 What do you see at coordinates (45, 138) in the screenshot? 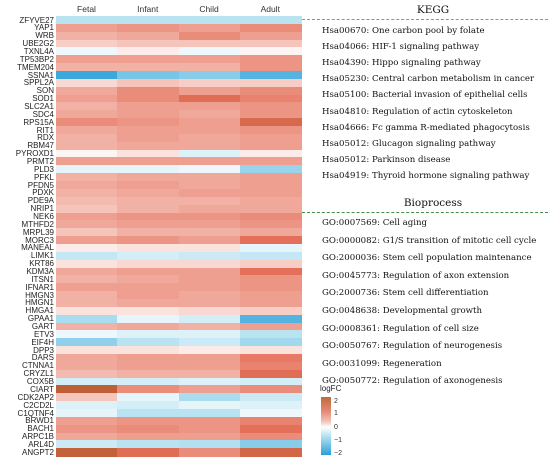
I see `gene-label: RDX` at bounding box center [45, 138].